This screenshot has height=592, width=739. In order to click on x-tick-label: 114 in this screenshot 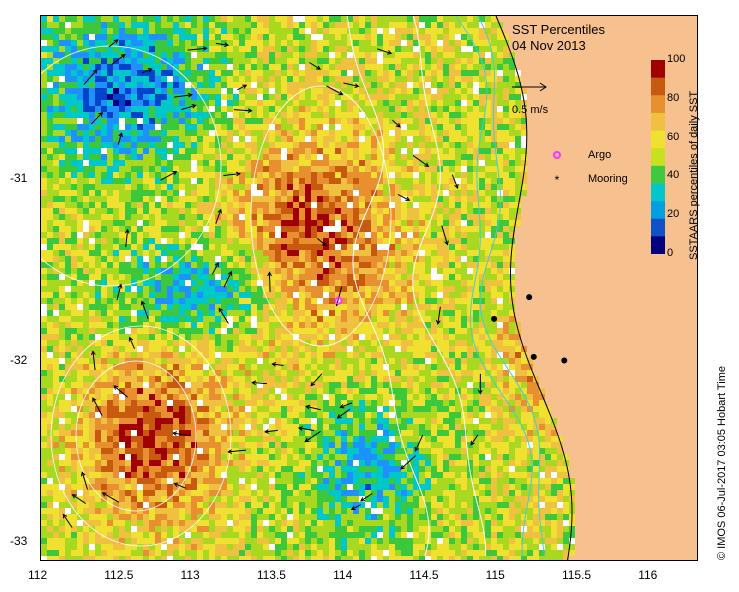, I will do `click(343, 575)`.